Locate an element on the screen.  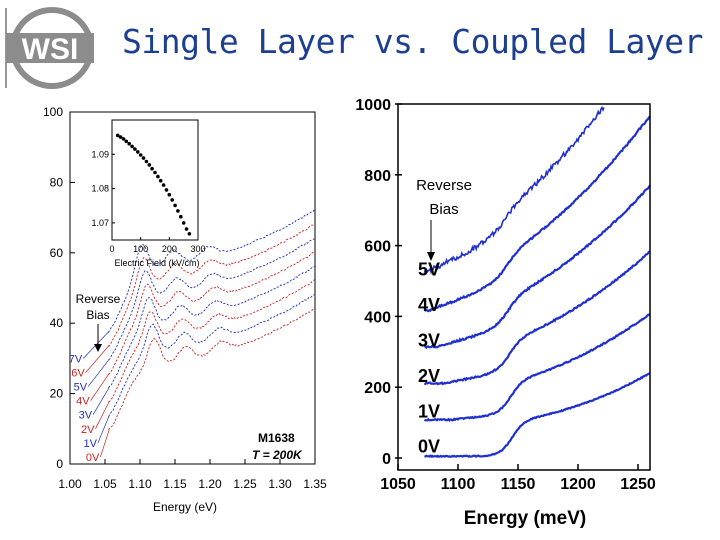
left-series-1V is located at coordinates (211, 355).